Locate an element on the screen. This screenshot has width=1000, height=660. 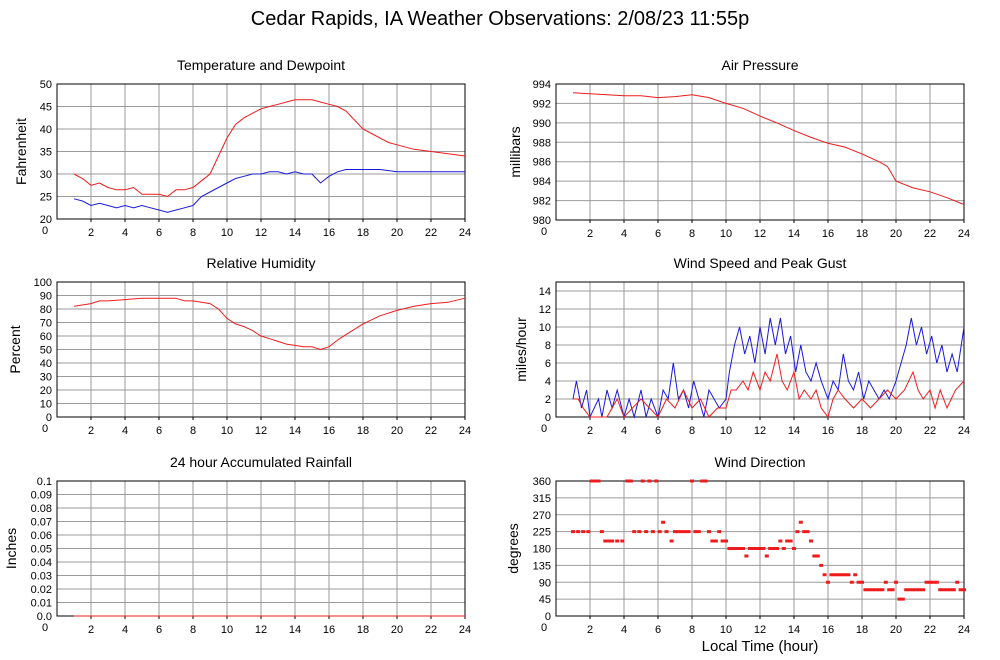
direction-xtick-label: 22 is located at coordinates (930, 630).